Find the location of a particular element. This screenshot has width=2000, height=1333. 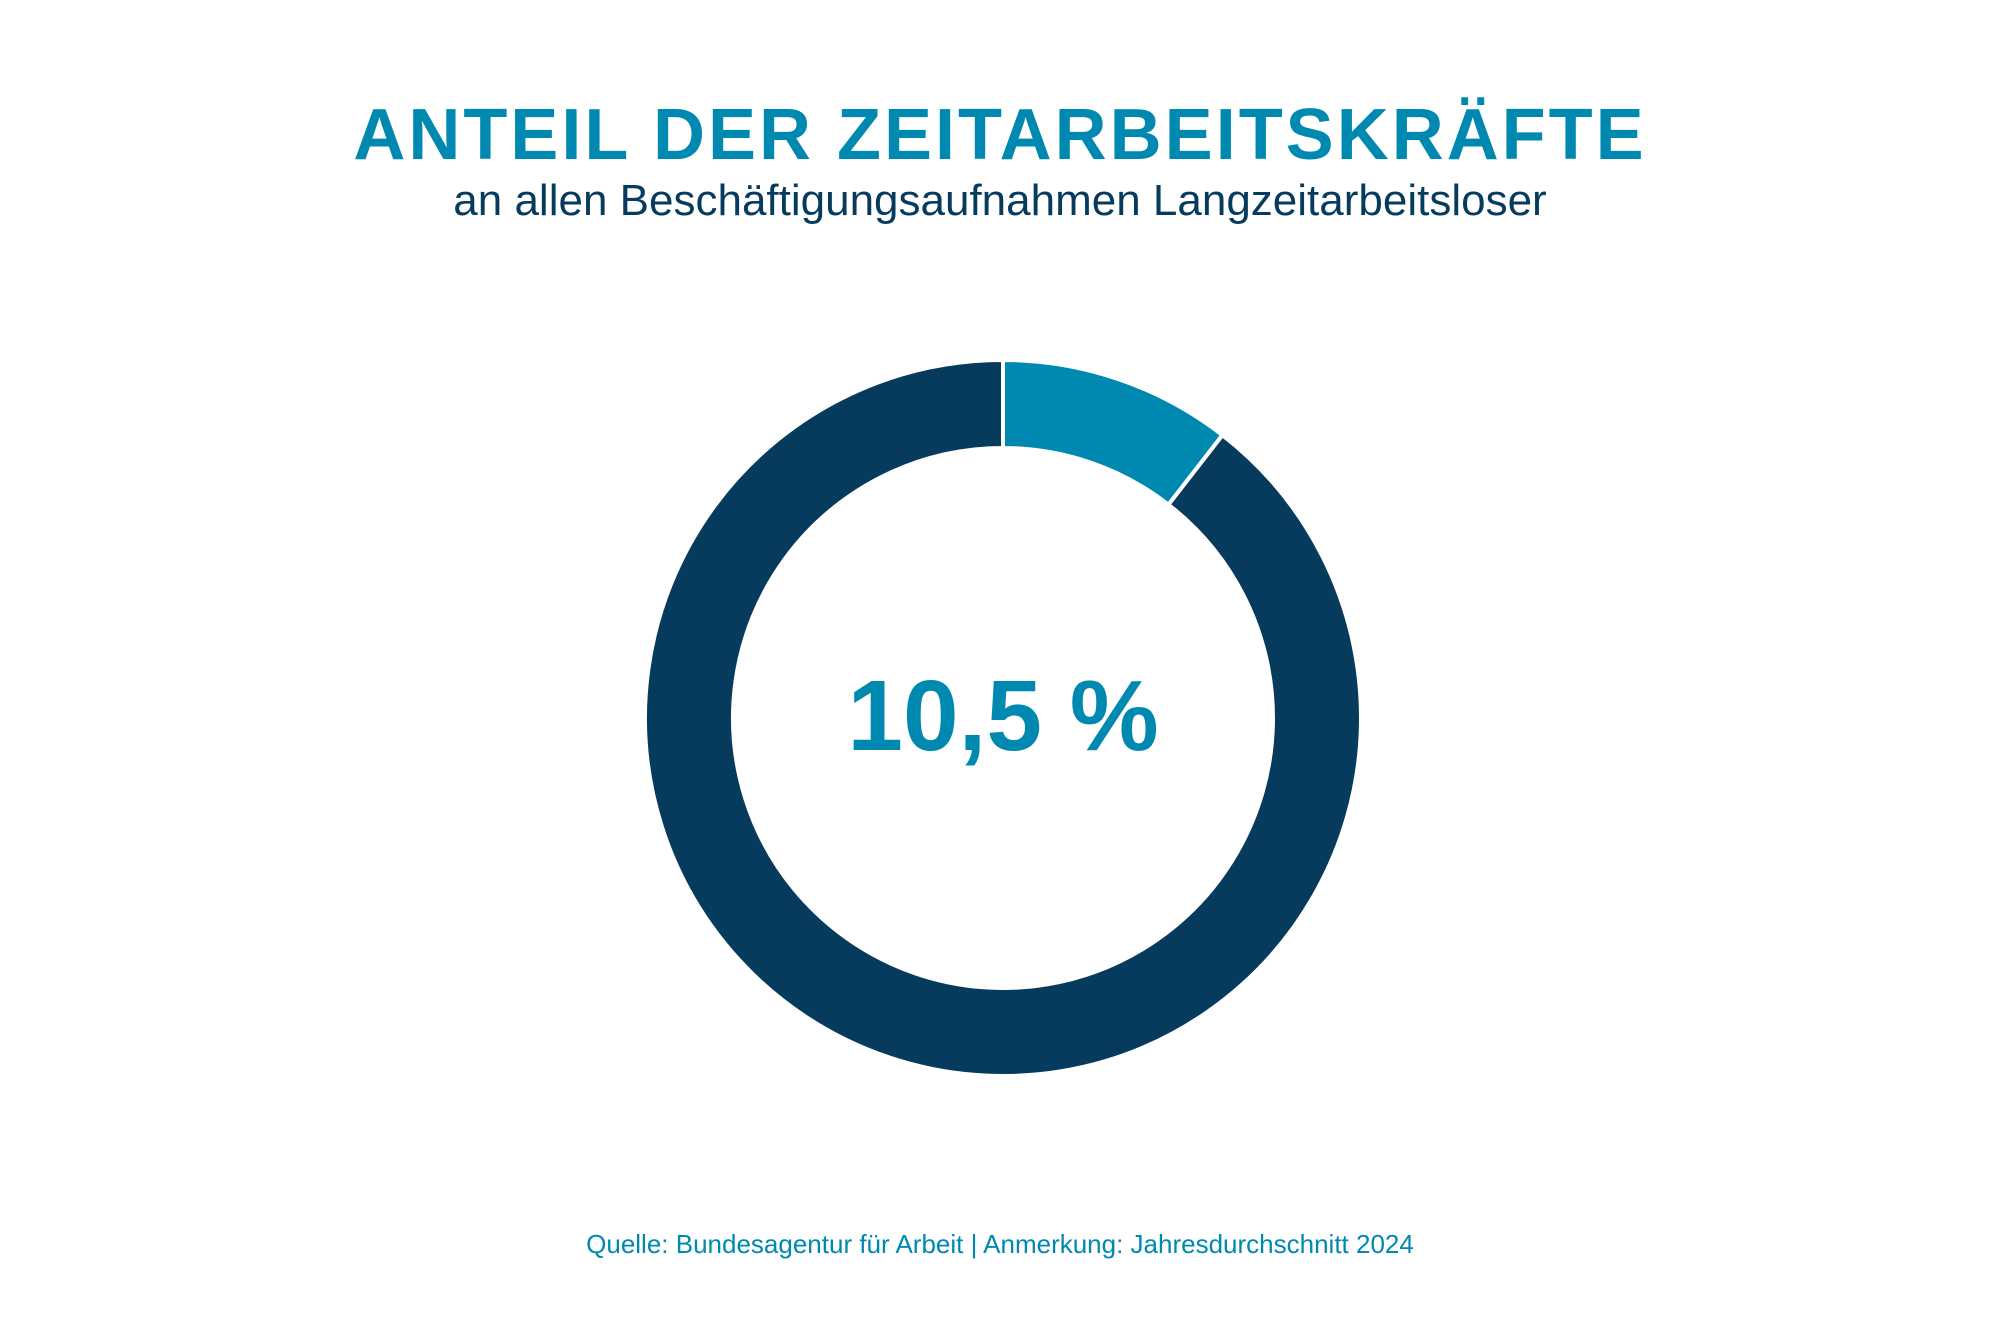

center-value-label: 10,5 % is located at coordinates (1002, 716).